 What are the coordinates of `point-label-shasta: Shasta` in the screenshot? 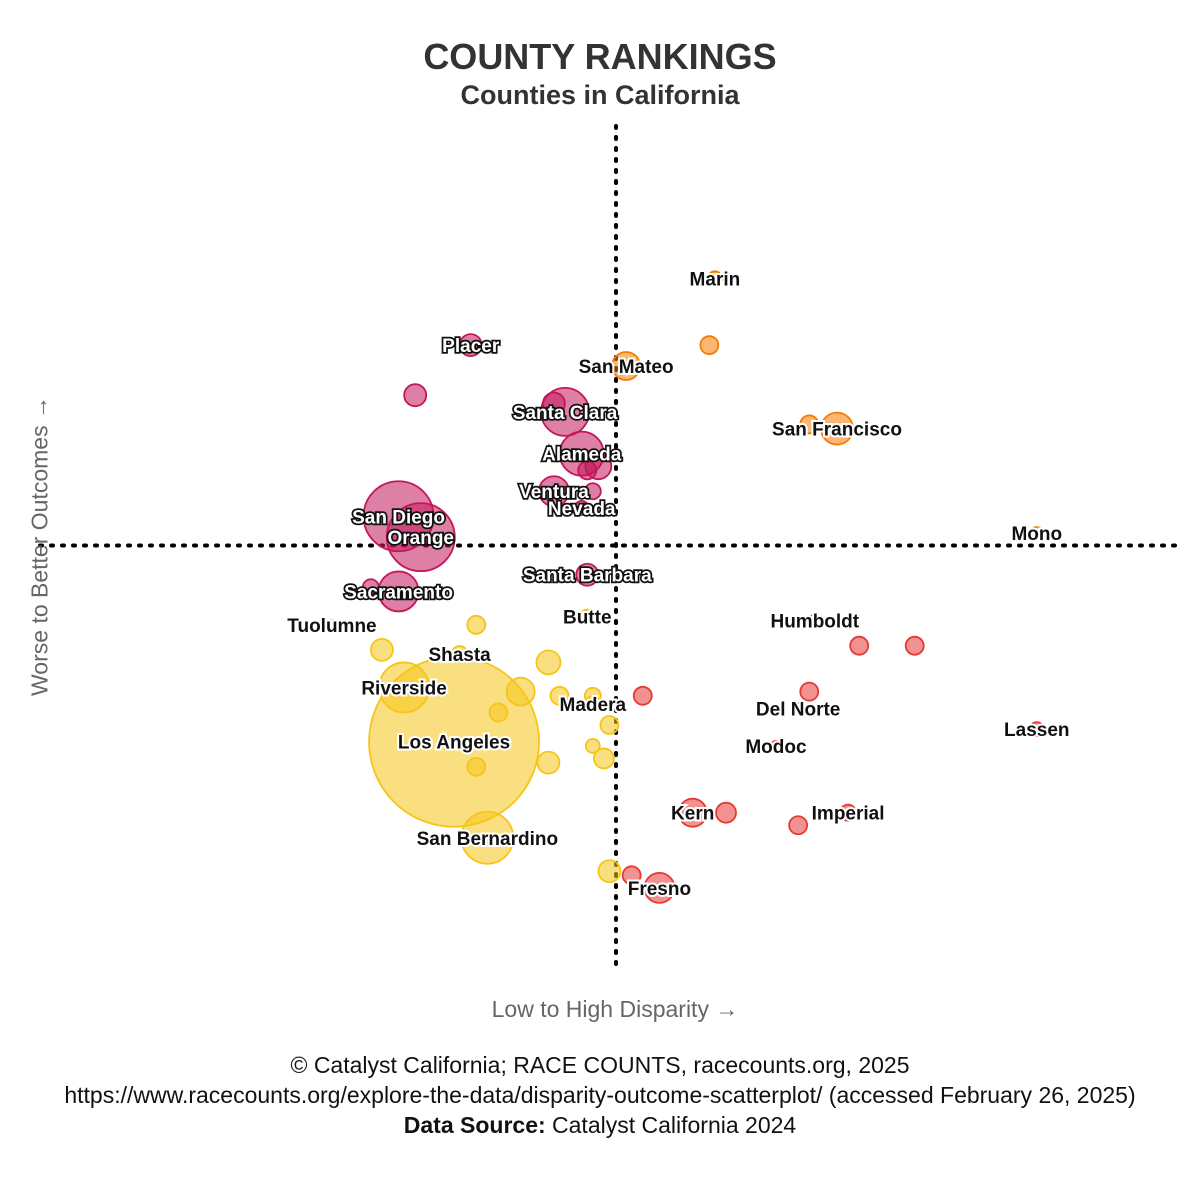 It's located at (459, 655).